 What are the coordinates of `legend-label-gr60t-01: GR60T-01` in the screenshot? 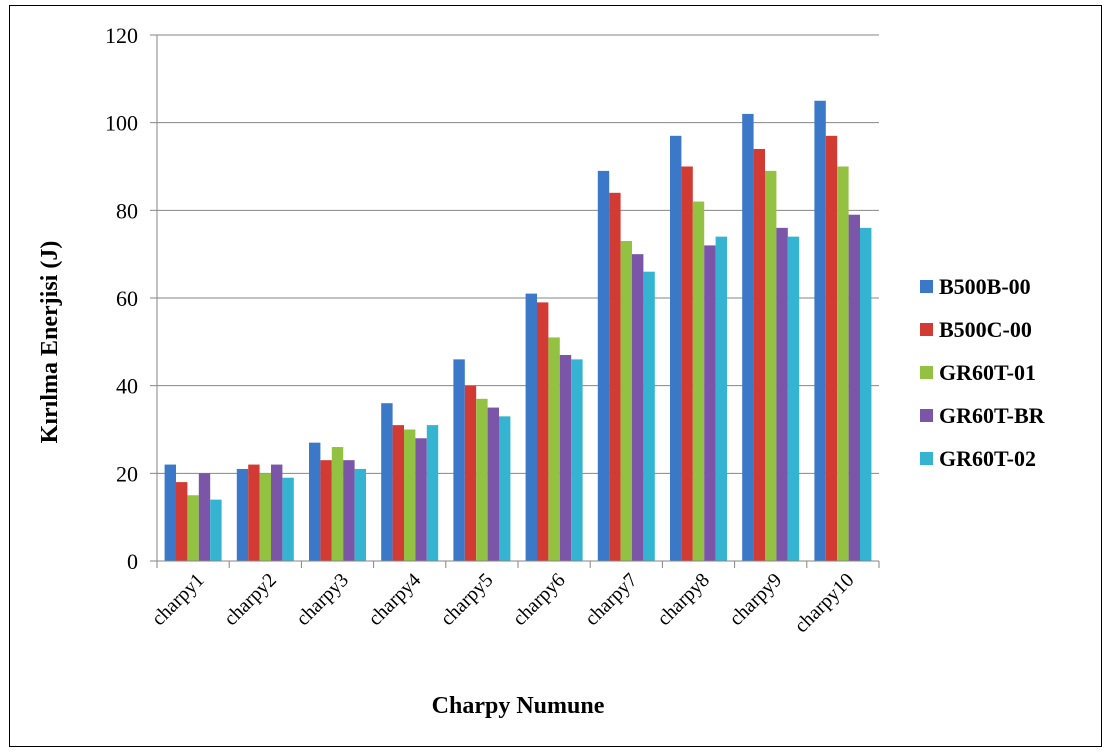 It's located at (987, 372).